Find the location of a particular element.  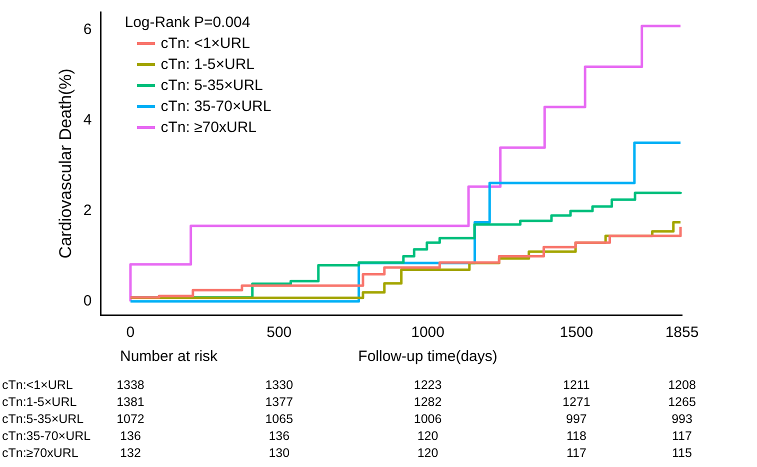

text: 118 is located at coordinates (576, 436).